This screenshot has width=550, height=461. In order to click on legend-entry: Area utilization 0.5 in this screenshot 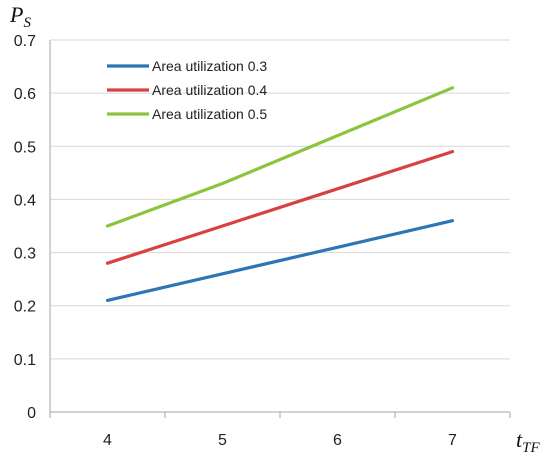, I will do `click(209, 114)`.